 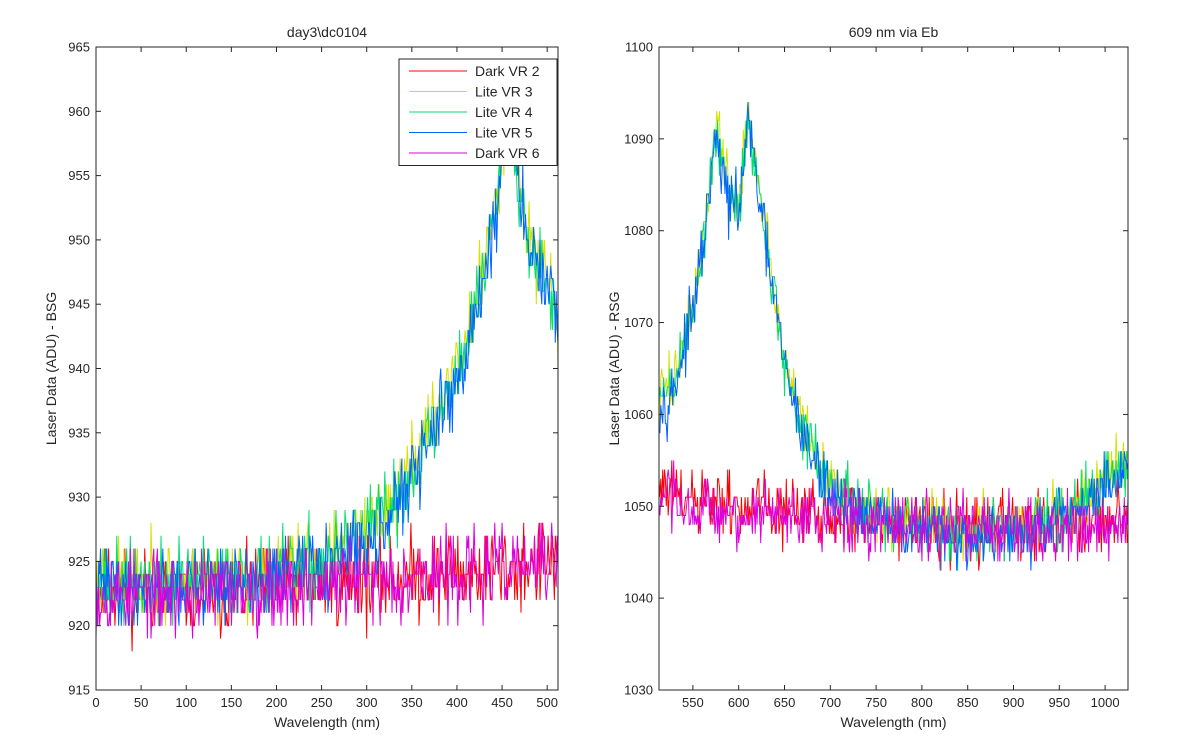 I want to click on x-tick-label: 350, so click(x=412, y=702).